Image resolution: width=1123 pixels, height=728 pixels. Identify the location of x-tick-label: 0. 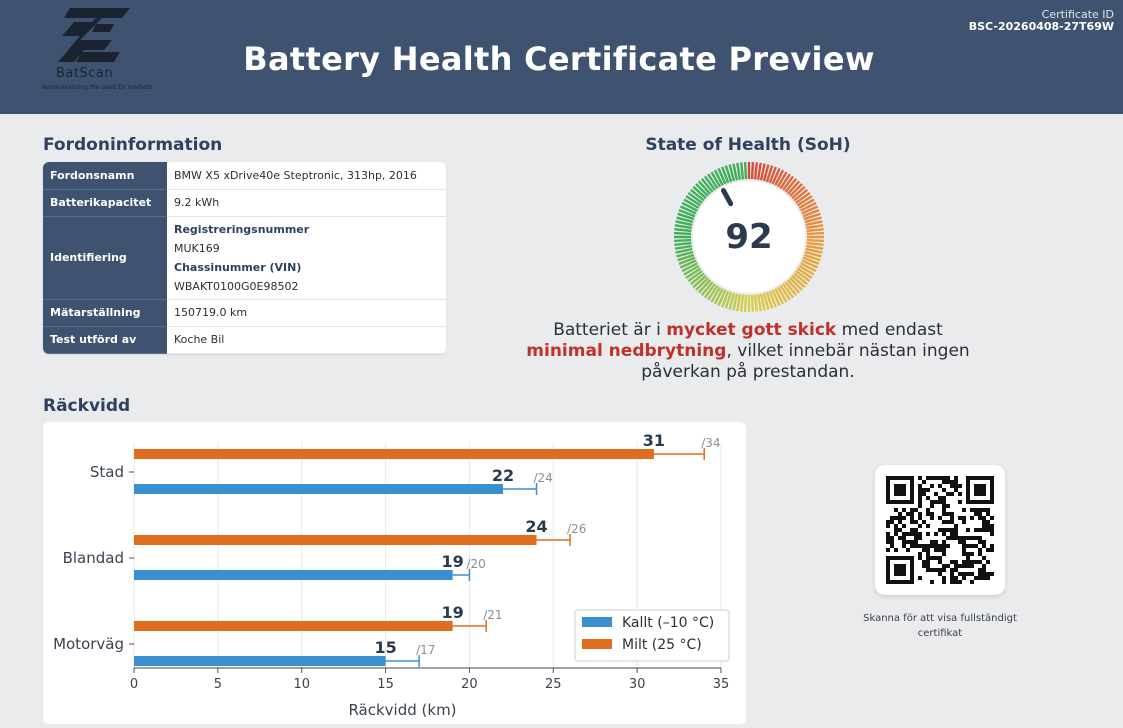
(134, 684).